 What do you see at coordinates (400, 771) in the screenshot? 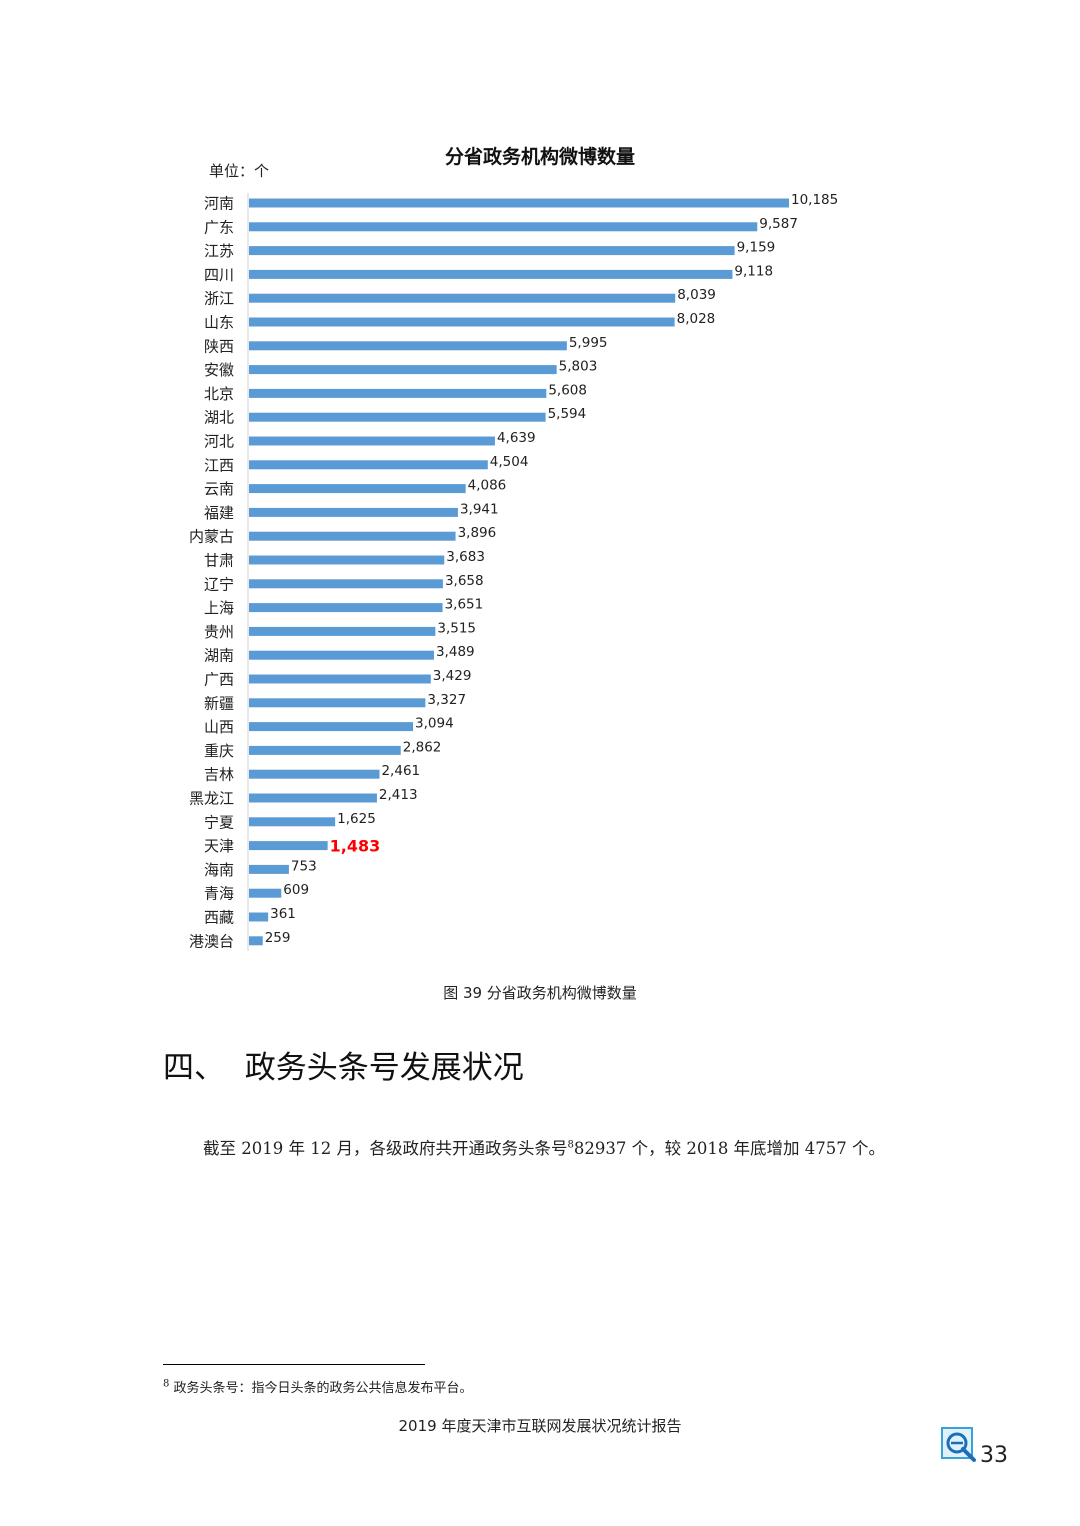
I see `data-label: 2,461` at bounding box center [400, 771].